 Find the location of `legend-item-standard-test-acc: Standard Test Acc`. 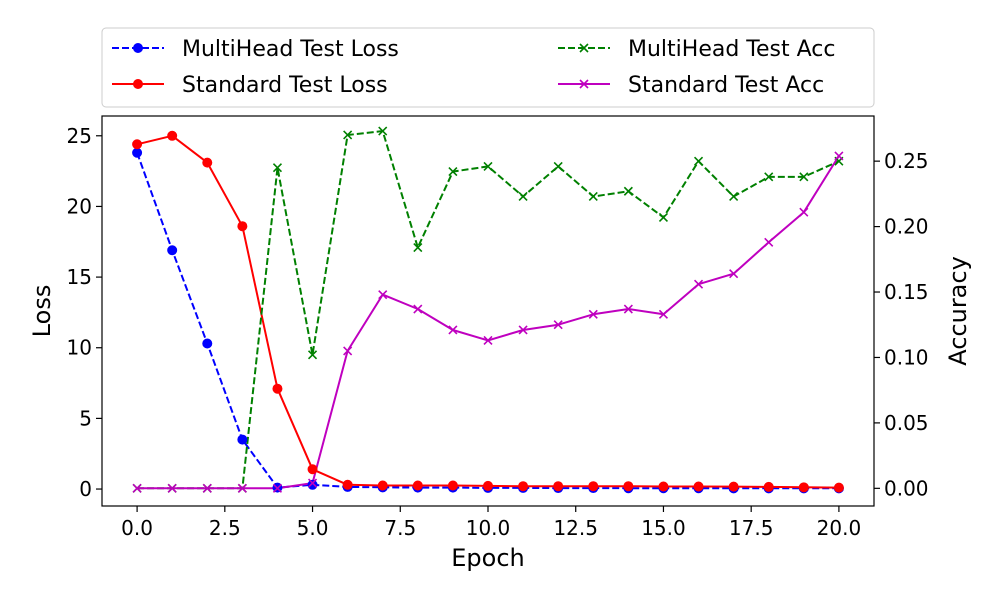

legend-item-standard-test-acc: Standard Test Acc is located at coordinates (691, 85).